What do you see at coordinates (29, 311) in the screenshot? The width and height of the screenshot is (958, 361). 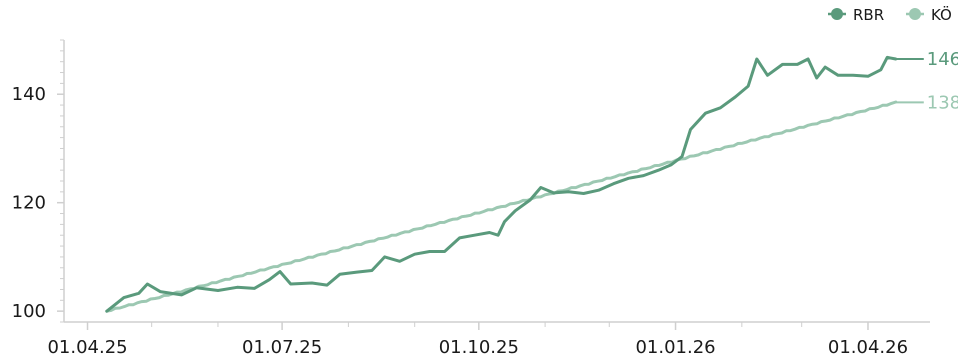 I see `y-tick-label: 100` at bounding box center [29, 311].